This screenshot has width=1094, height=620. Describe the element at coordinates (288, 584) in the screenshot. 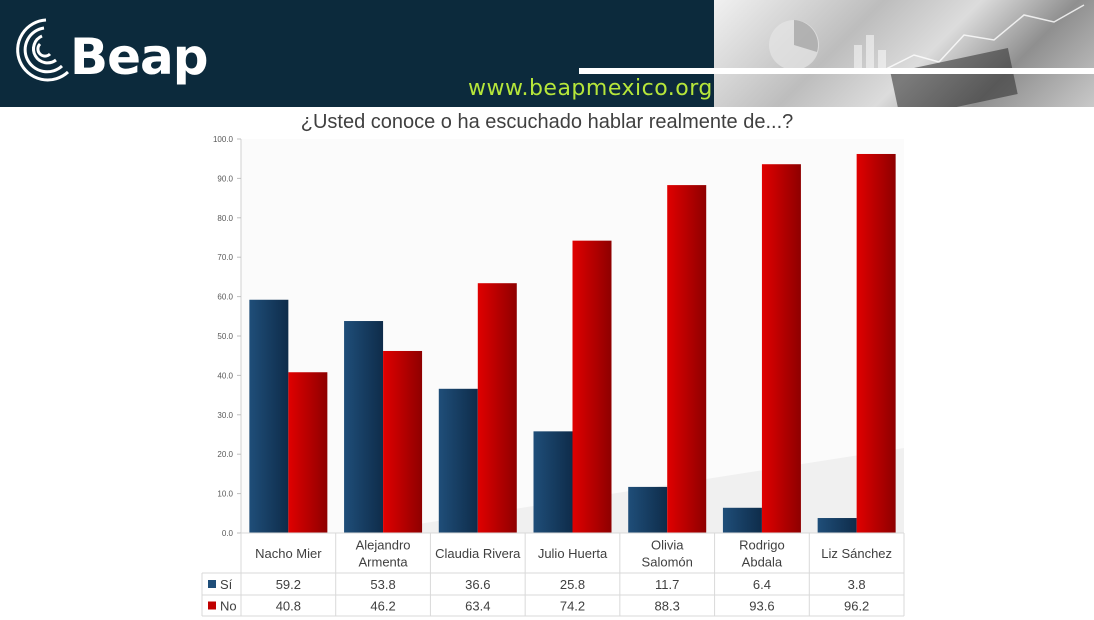

I see `data-label: 59.2` at that location.